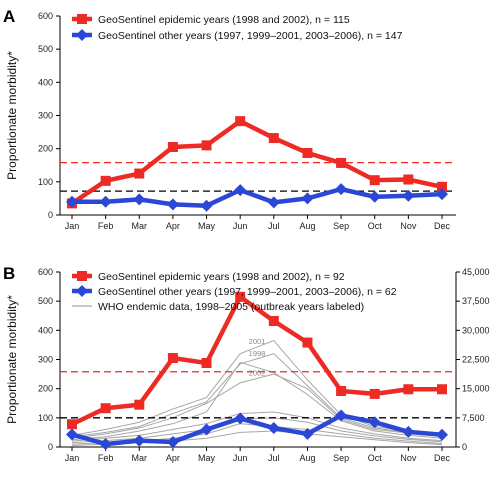 The height and width of the screenshot is (501, 500). What do you see at coordinates (173, 458) in the screenshot?
I see `x-tick-label-B-3: Apr` at bounding box center [173, 458].